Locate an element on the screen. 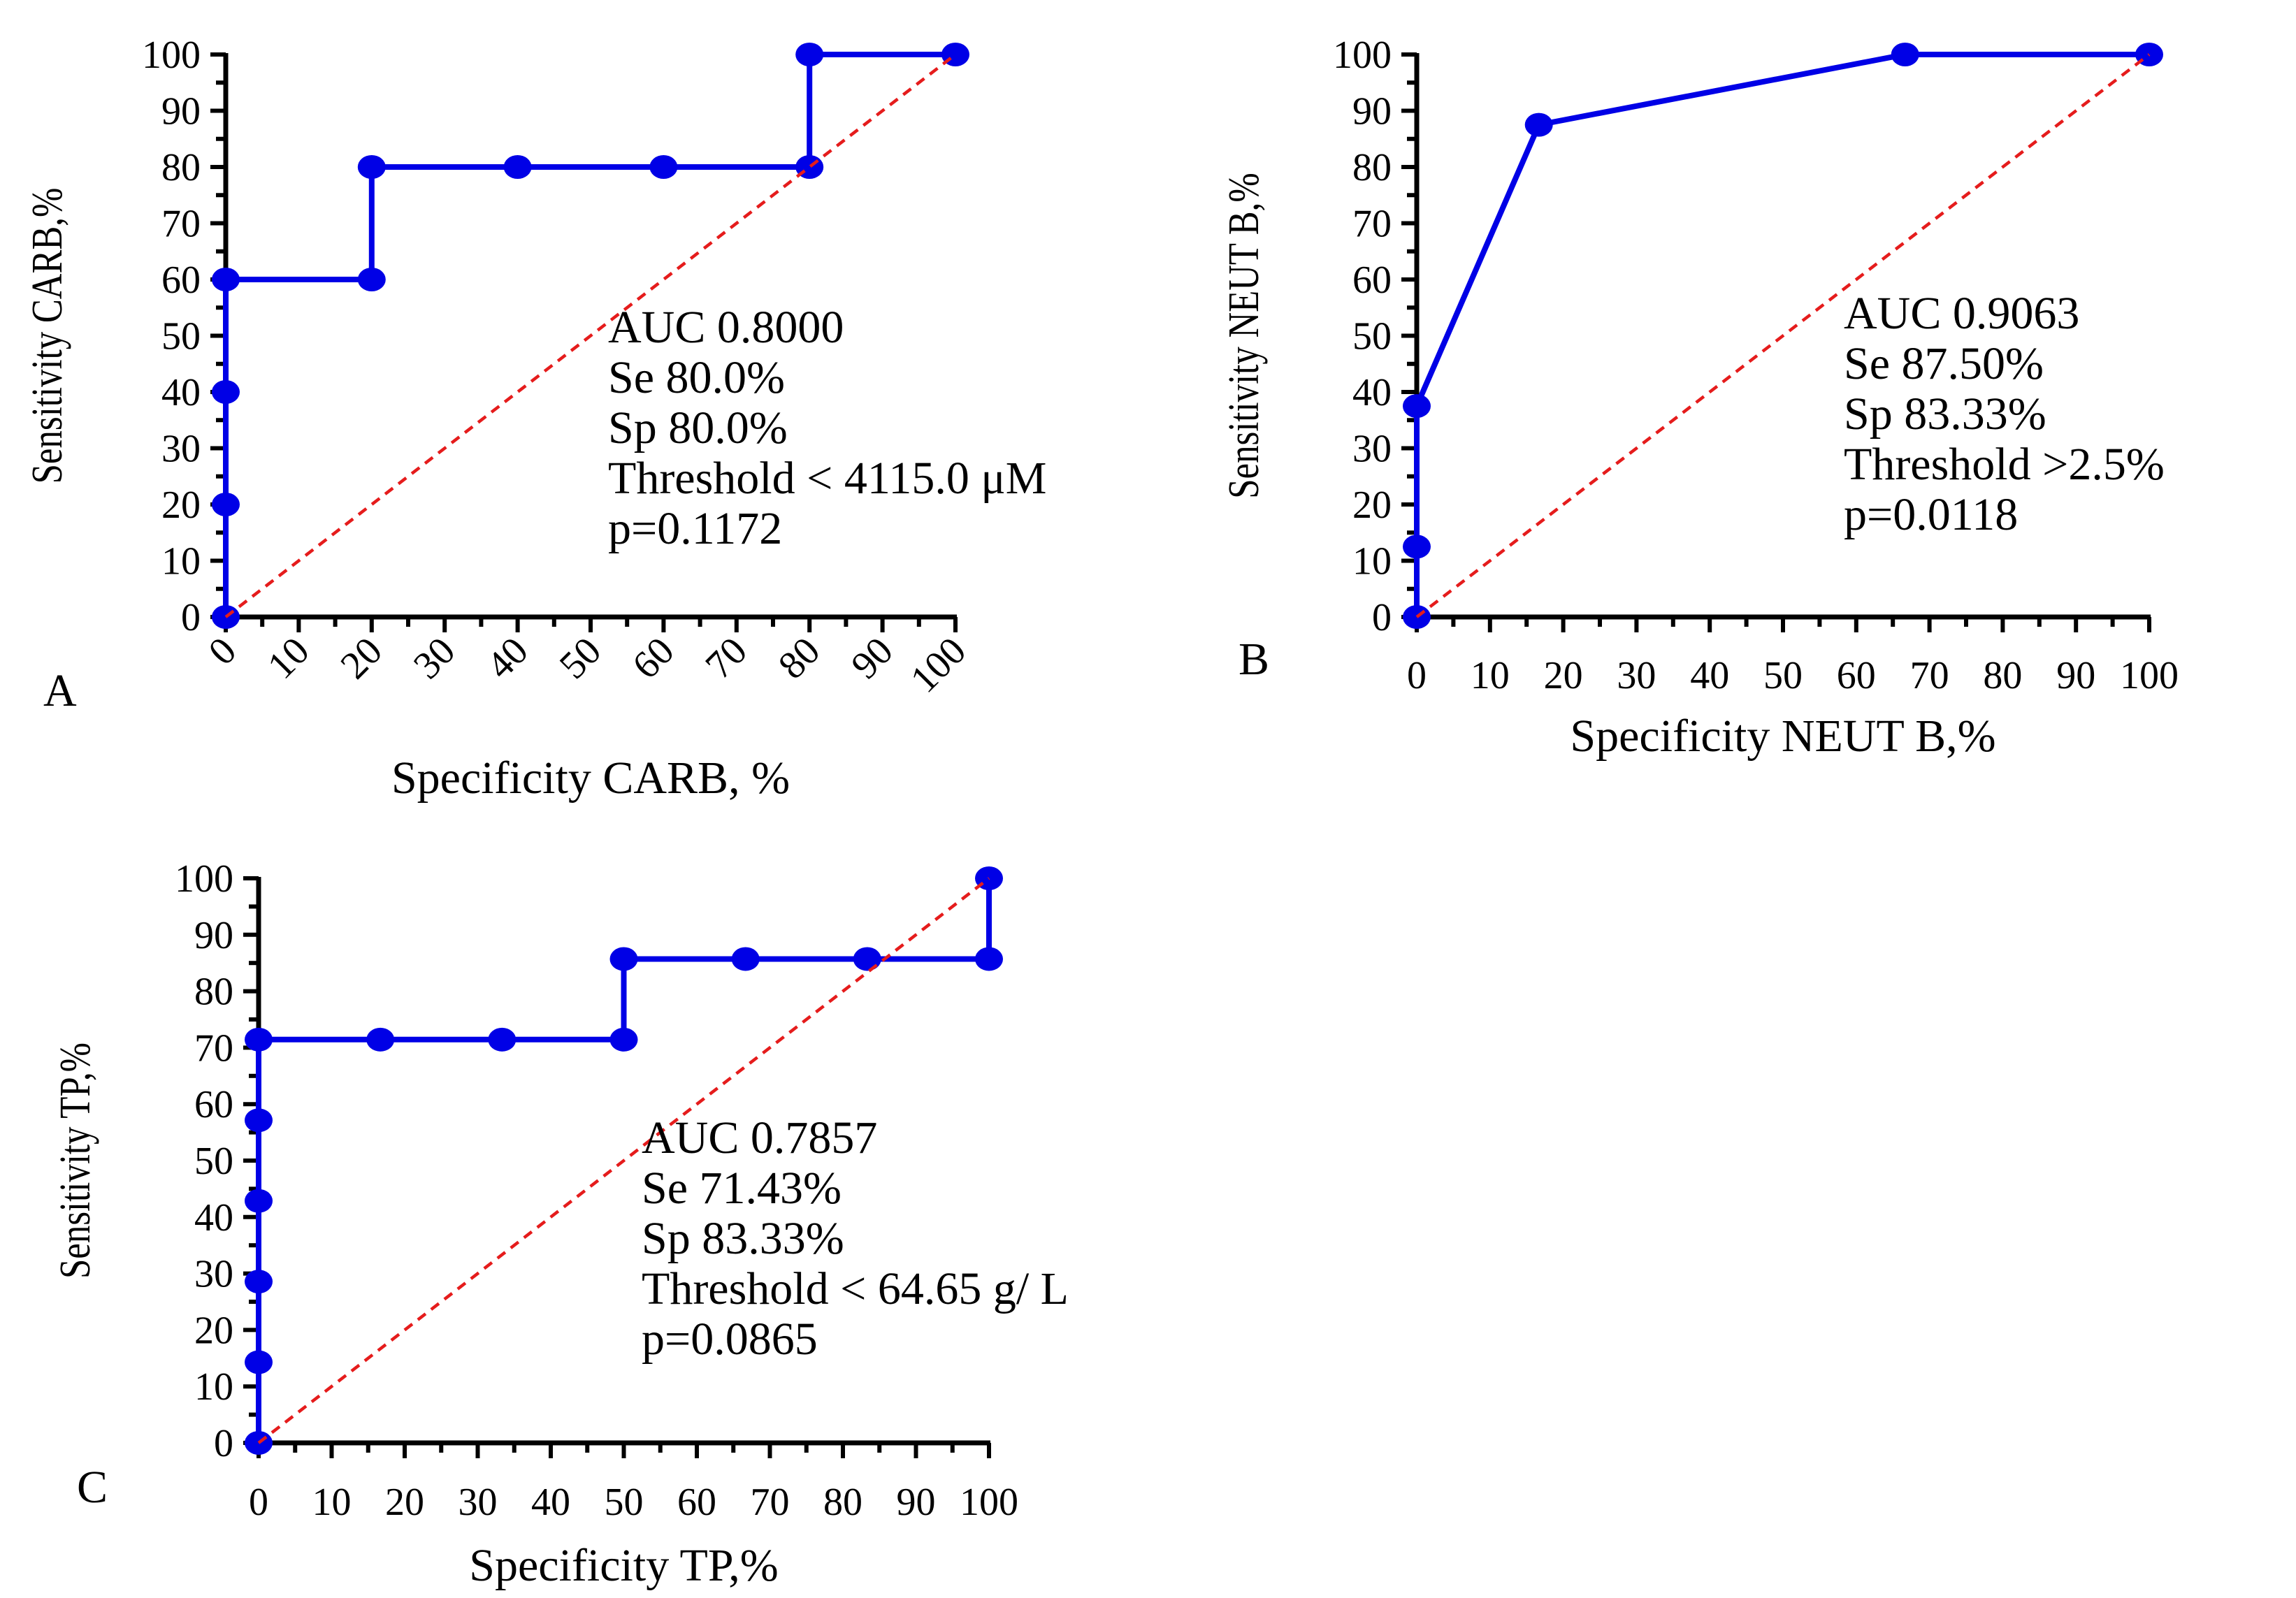  x-axis-title: Specificity CARB, % is located at coordinates (590, 778).